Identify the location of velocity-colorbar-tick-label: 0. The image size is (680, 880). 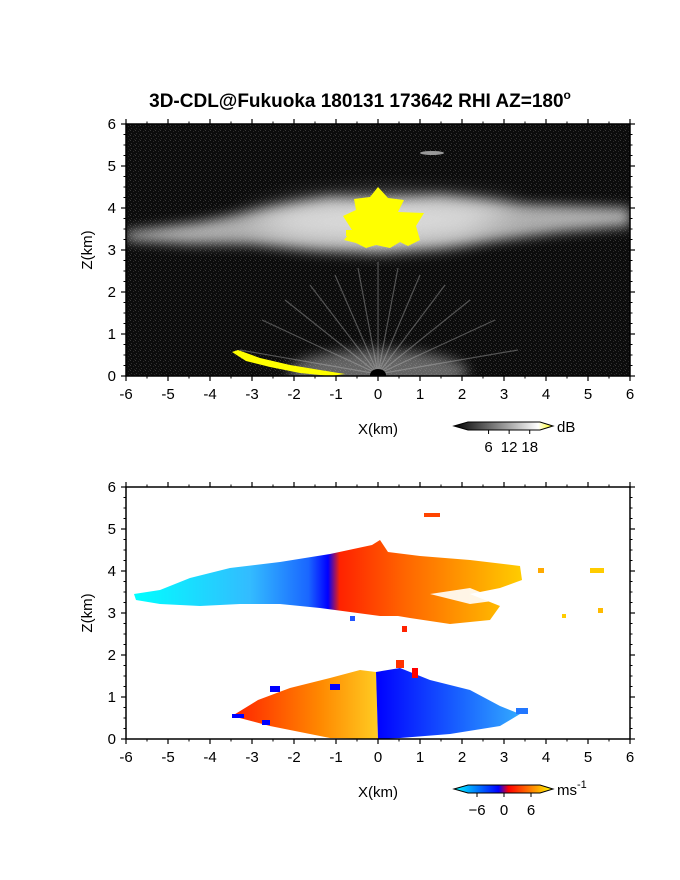
(504, 810).